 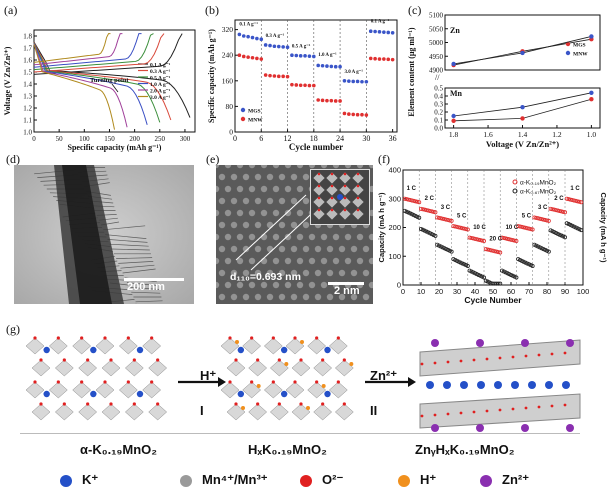 I want to click on nanorod-graphic, so click(x=104, y=234).